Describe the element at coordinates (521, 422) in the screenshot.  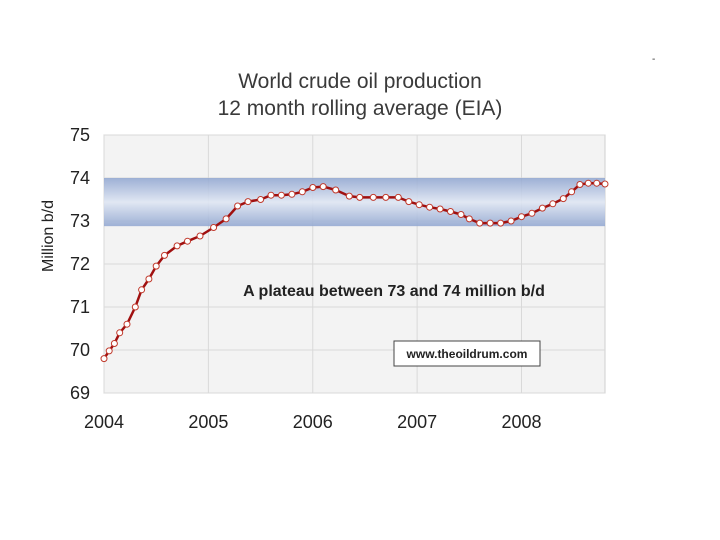
I see `x-tick-label: 2008` at that location.